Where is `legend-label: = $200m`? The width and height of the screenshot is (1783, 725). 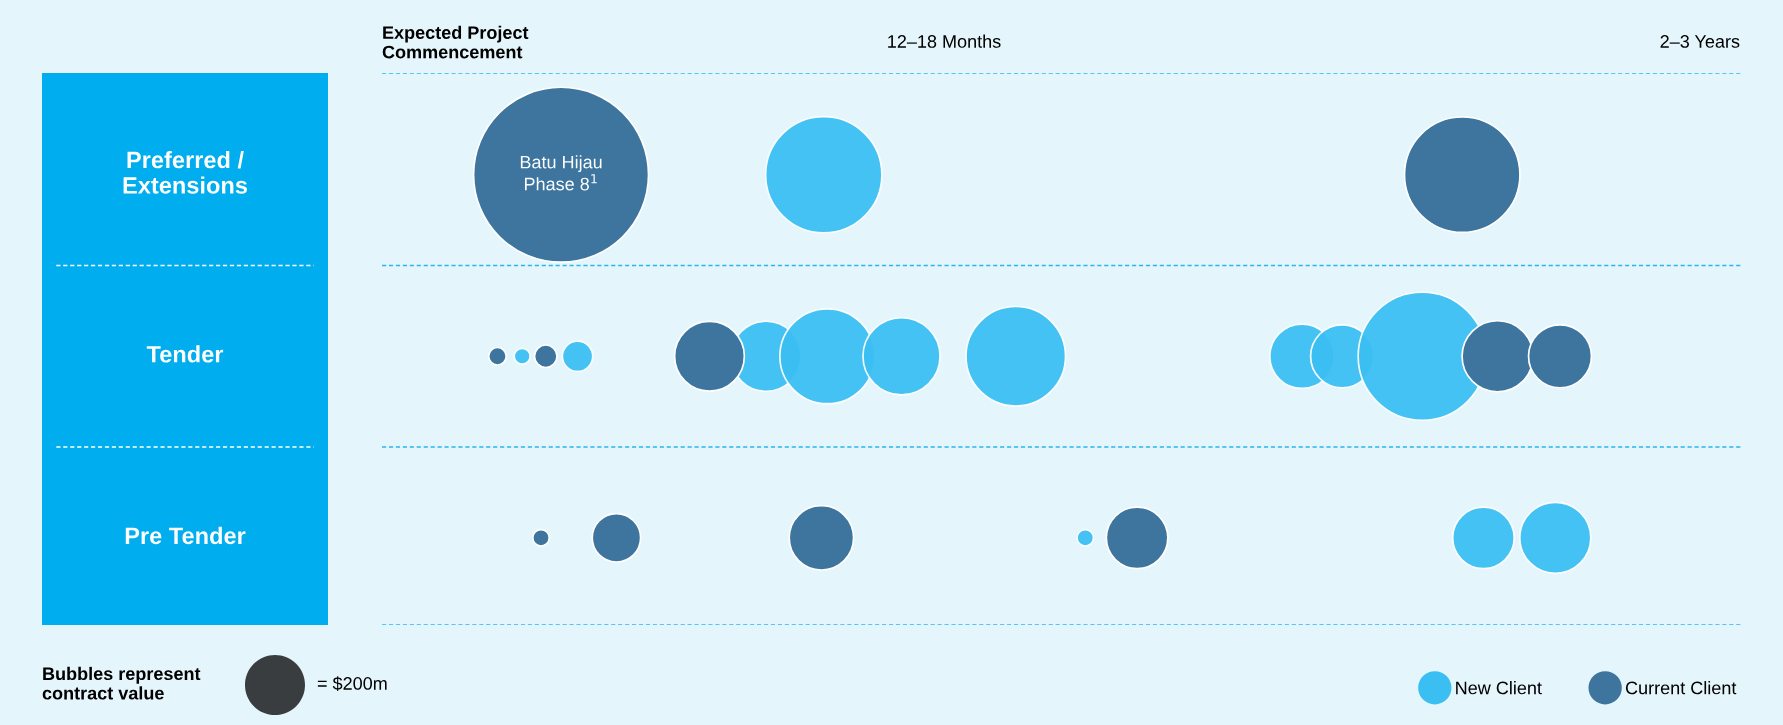
legend-label: = $200m is located at coordinates (352, 683).